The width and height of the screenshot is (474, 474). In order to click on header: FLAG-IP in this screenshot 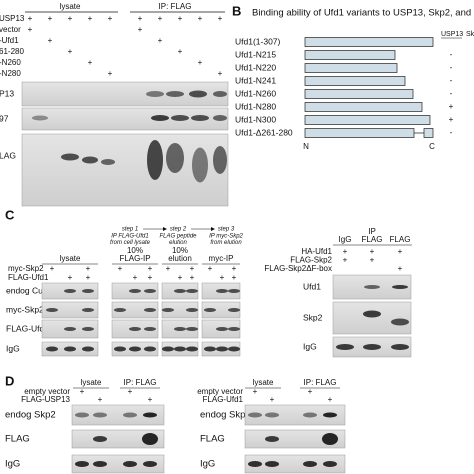, I will do `click(134, 258)`.